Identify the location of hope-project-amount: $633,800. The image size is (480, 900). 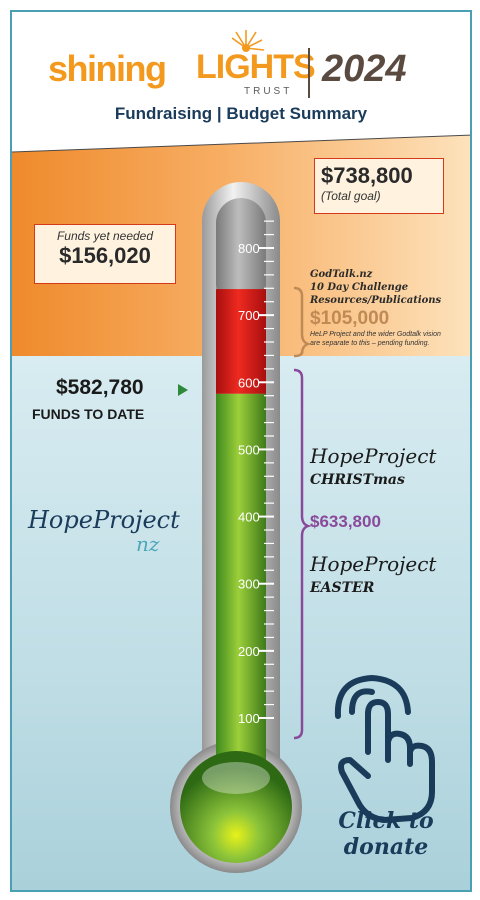
(345, 521).